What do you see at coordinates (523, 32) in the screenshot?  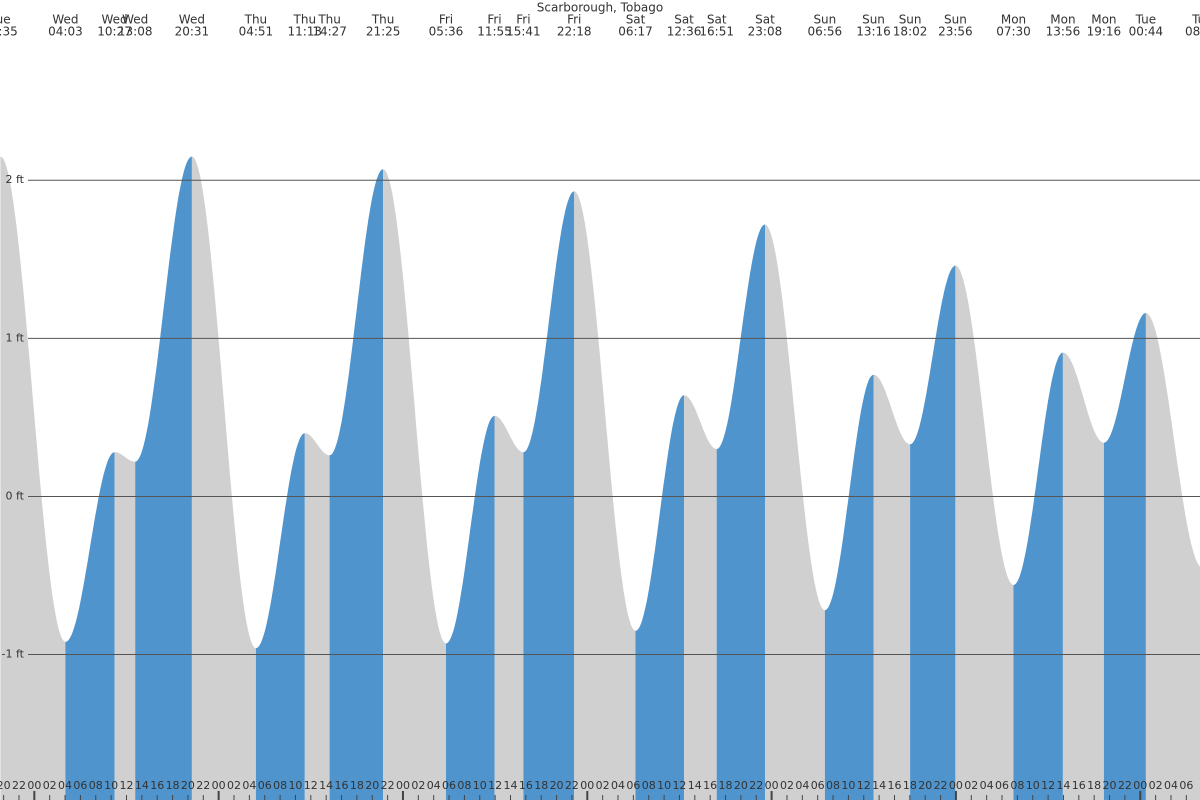 I see `extreme-time: 15:41` at bounding box center [523, 32].